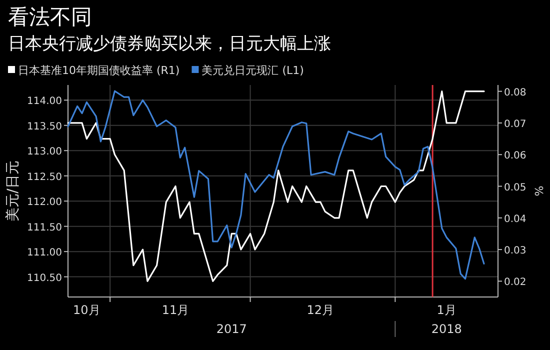 This screenshot has height=350, width=550. What do you see at coordinates (44, 278) in the screenshot?
I see `y-tick-label: 110.50` at bounding box center [44, 278].